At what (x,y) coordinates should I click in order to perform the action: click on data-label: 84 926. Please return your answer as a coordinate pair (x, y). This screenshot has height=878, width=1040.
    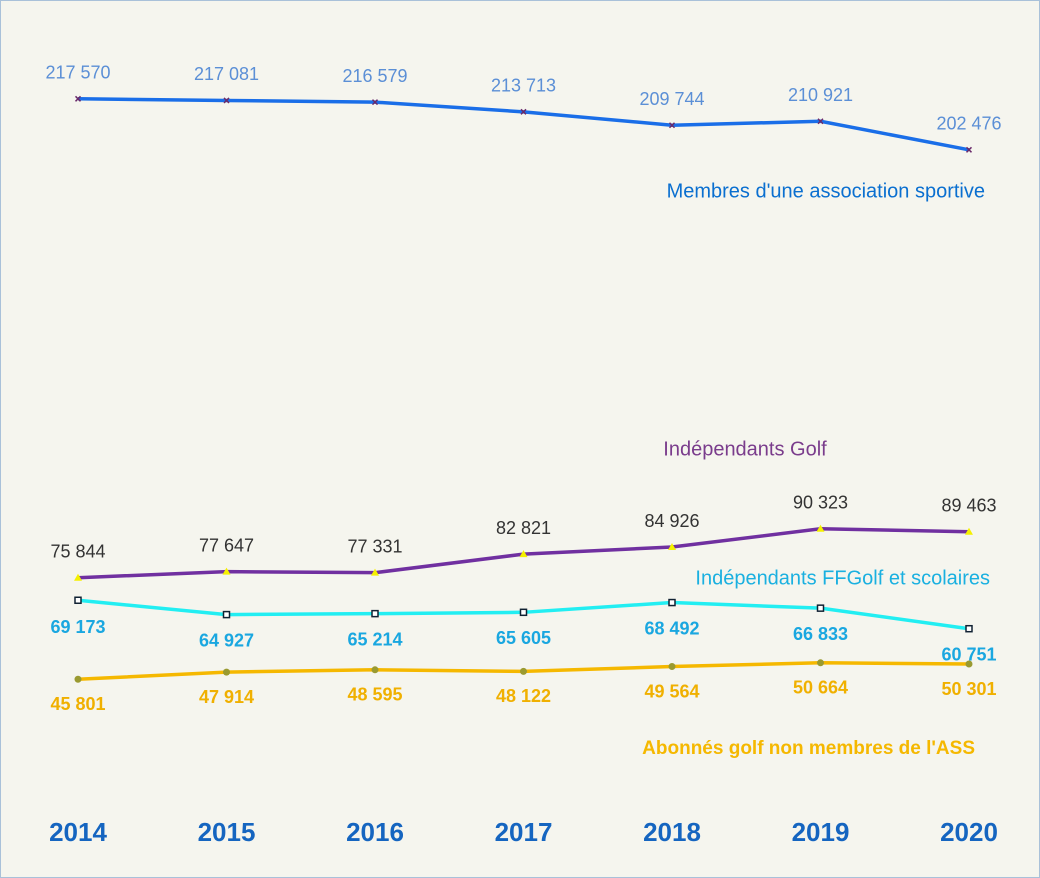
    Looking at the image, I should click on (671, 521).